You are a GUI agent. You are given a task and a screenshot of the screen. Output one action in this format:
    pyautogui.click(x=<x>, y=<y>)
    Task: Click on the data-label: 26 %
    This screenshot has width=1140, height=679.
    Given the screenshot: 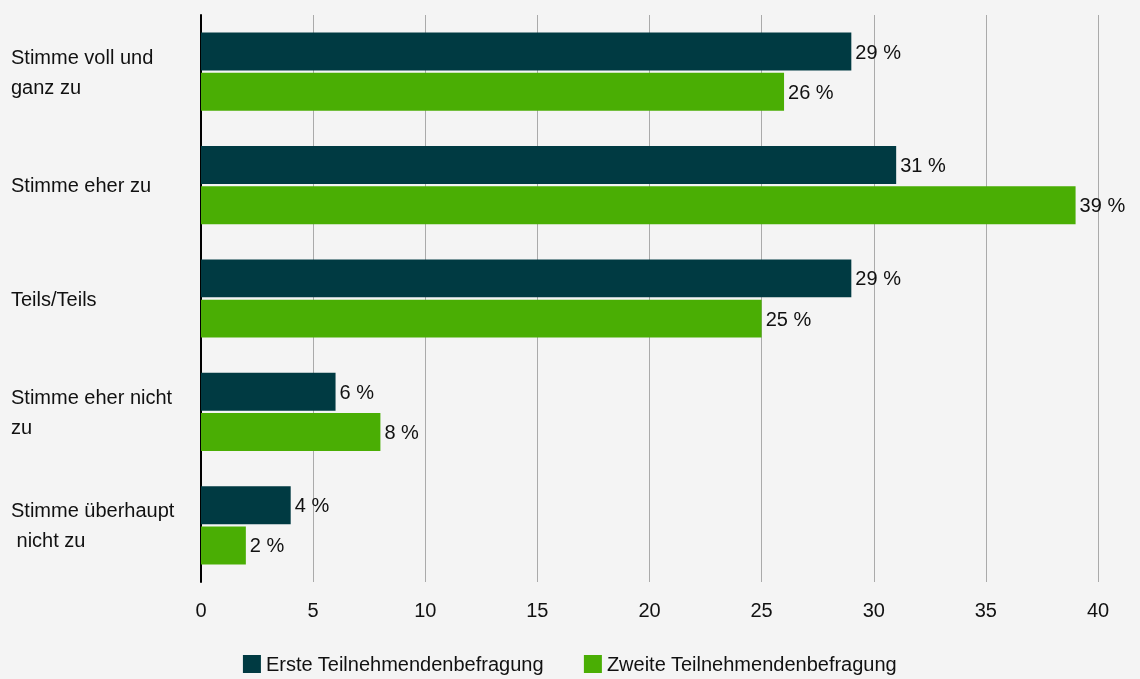 What is the action you would take?
    pyautogui.click(x=811, y=91)
    